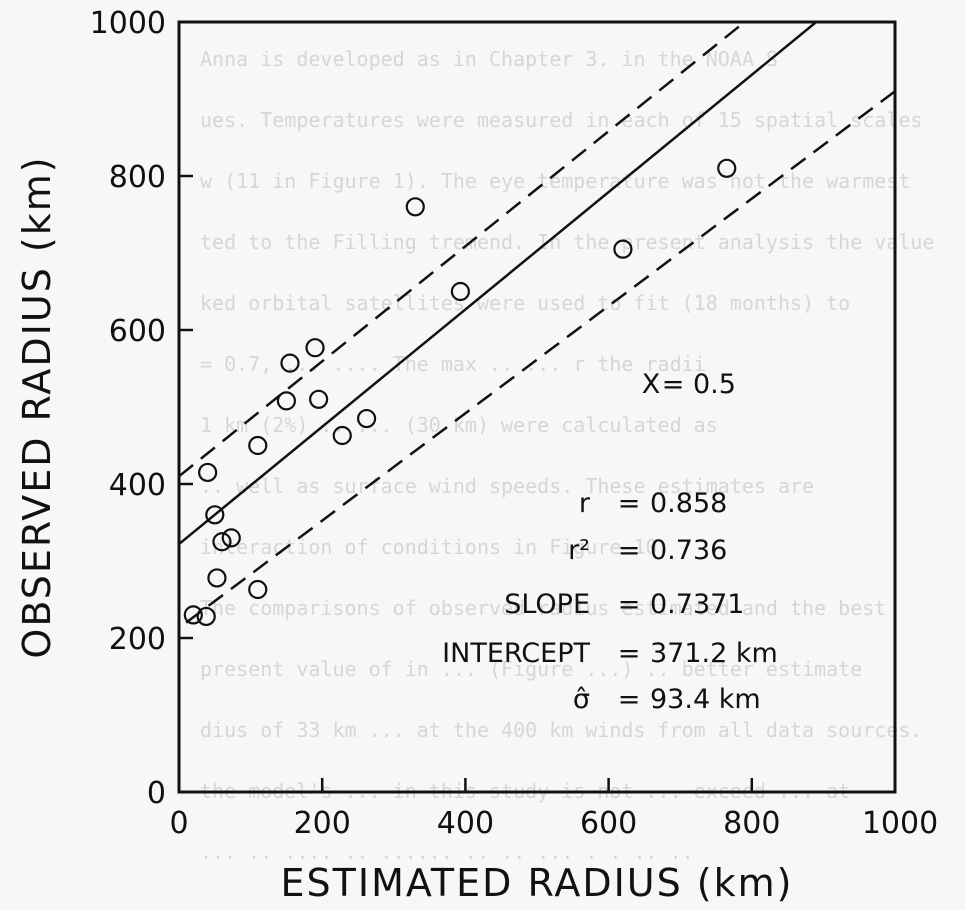 The height and width of the screenshot is (910, 965). What do you see at coordinates (322, 823) in the screenshot?
I see `x-tick-label: 200` at bounding box center [322, 823].